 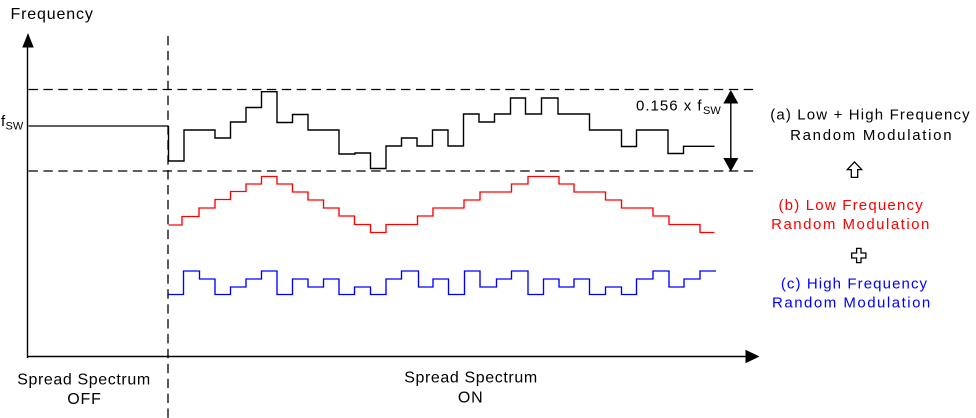 I want to click on svg-text: (b) Low Frequency, so click(x=850, y=205).